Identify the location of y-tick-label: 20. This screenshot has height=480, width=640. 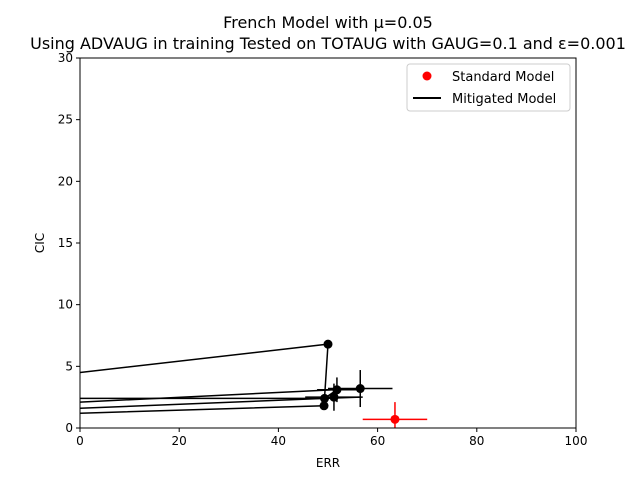
(65, 181).